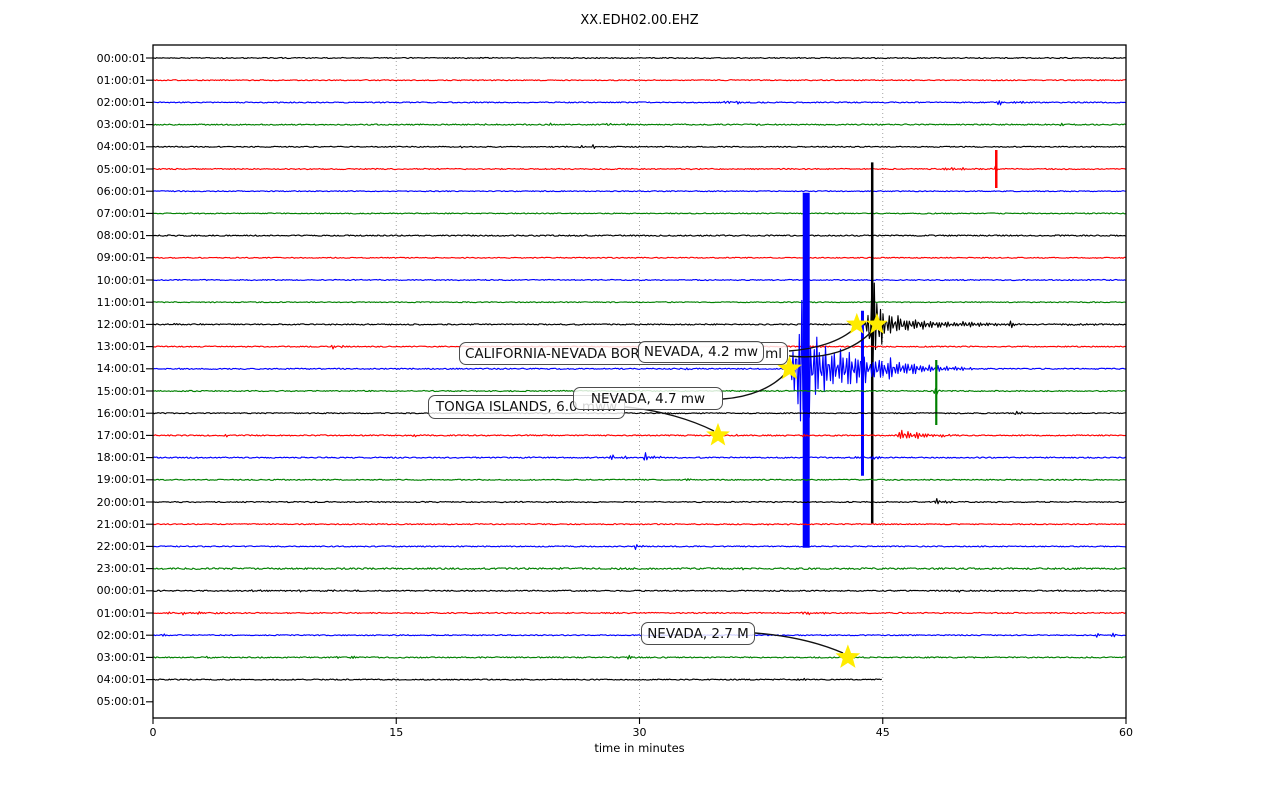 The width and height of the screenshot is (1280, 800). Describe the element at coordinates (639, 569) in the screenshot. I see `trace-row-23-23:00:01` at that location.